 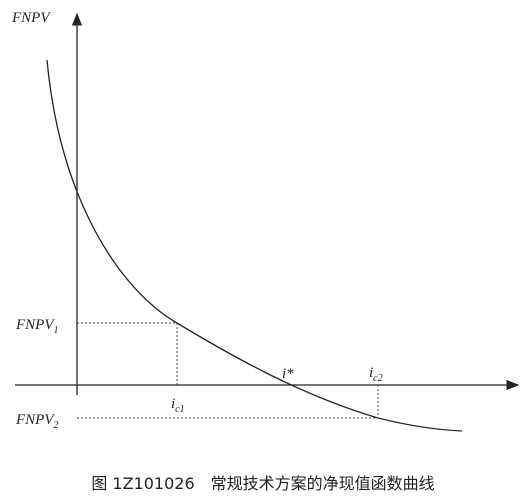 I want to click on sub: c2, so click(x=377, y=378).